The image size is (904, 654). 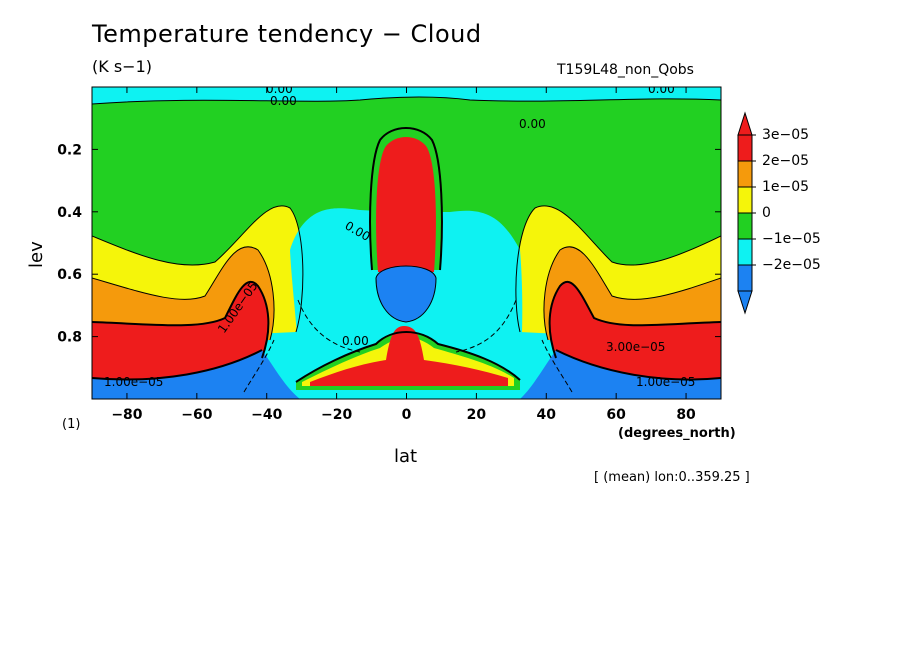 I want to click on run-id-label: T159L48_non_Qobs, so click(x=625, y=70).